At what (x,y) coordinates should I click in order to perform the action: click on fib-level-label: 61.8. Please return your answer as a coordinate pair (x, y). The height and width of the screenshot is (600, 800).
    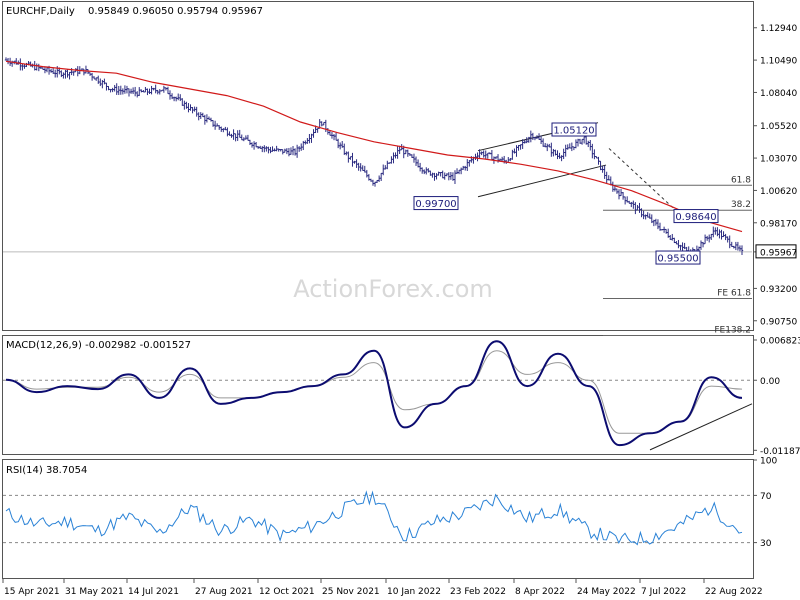
    Looking at the image, I should click on (741, 180).